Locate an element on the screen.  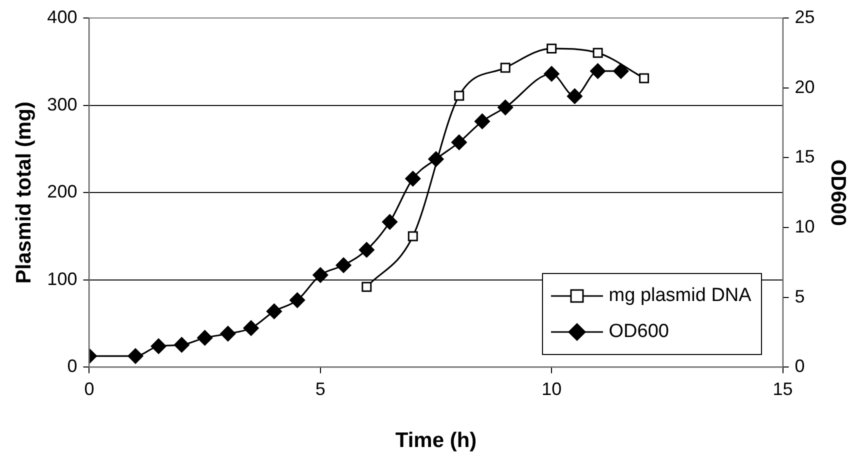
y-tick-label: 200 is located at coordinates (62, 192).